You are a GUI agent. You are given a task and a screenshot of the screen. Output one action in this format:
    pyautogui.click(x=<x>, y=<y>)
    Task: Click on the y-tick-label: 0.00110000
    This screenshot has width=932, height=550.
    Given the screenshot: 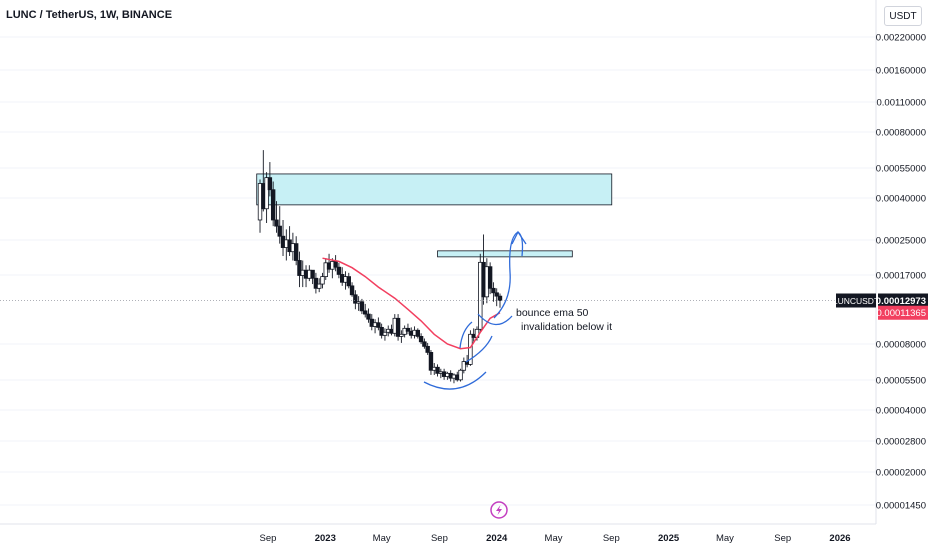 What is the action you would take?
    pyautogui.click(x=902, y=103)
    